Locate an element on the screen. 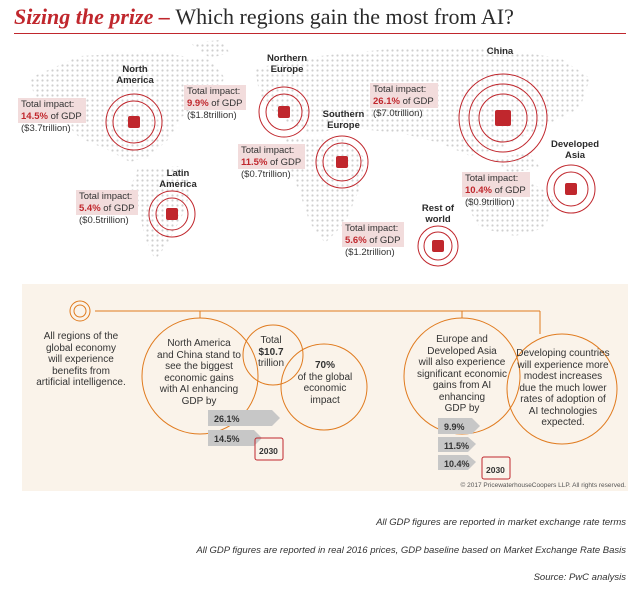 The image size is (640, 594). text-line: gains from AI is located at coordinates (462, 385).